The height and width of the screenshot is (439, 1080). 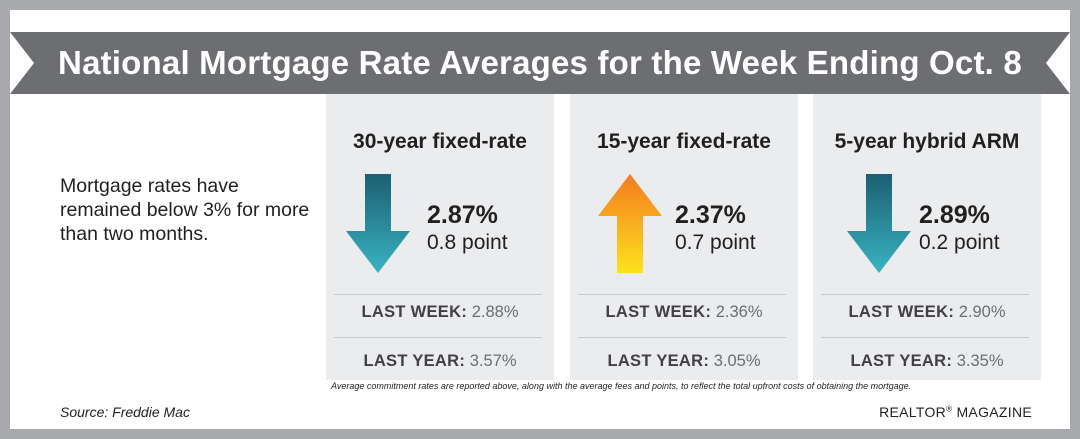 What do you see at coordinates (440, 141) in the screenshot?
I see `card-title: 30-year fixed-rate` at bounding box center [440, 141].